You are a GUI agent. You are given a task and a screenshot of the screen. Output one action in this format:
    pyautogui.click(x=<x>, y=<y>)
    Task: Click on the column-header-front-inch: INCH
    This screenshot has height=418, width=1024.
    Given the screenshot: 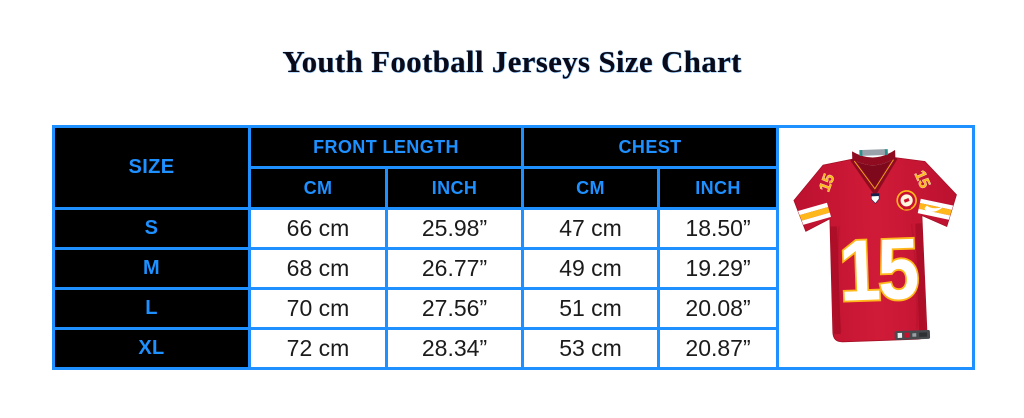 What is the action you would take?
    pyautogui.click(x=454, y=188)
    